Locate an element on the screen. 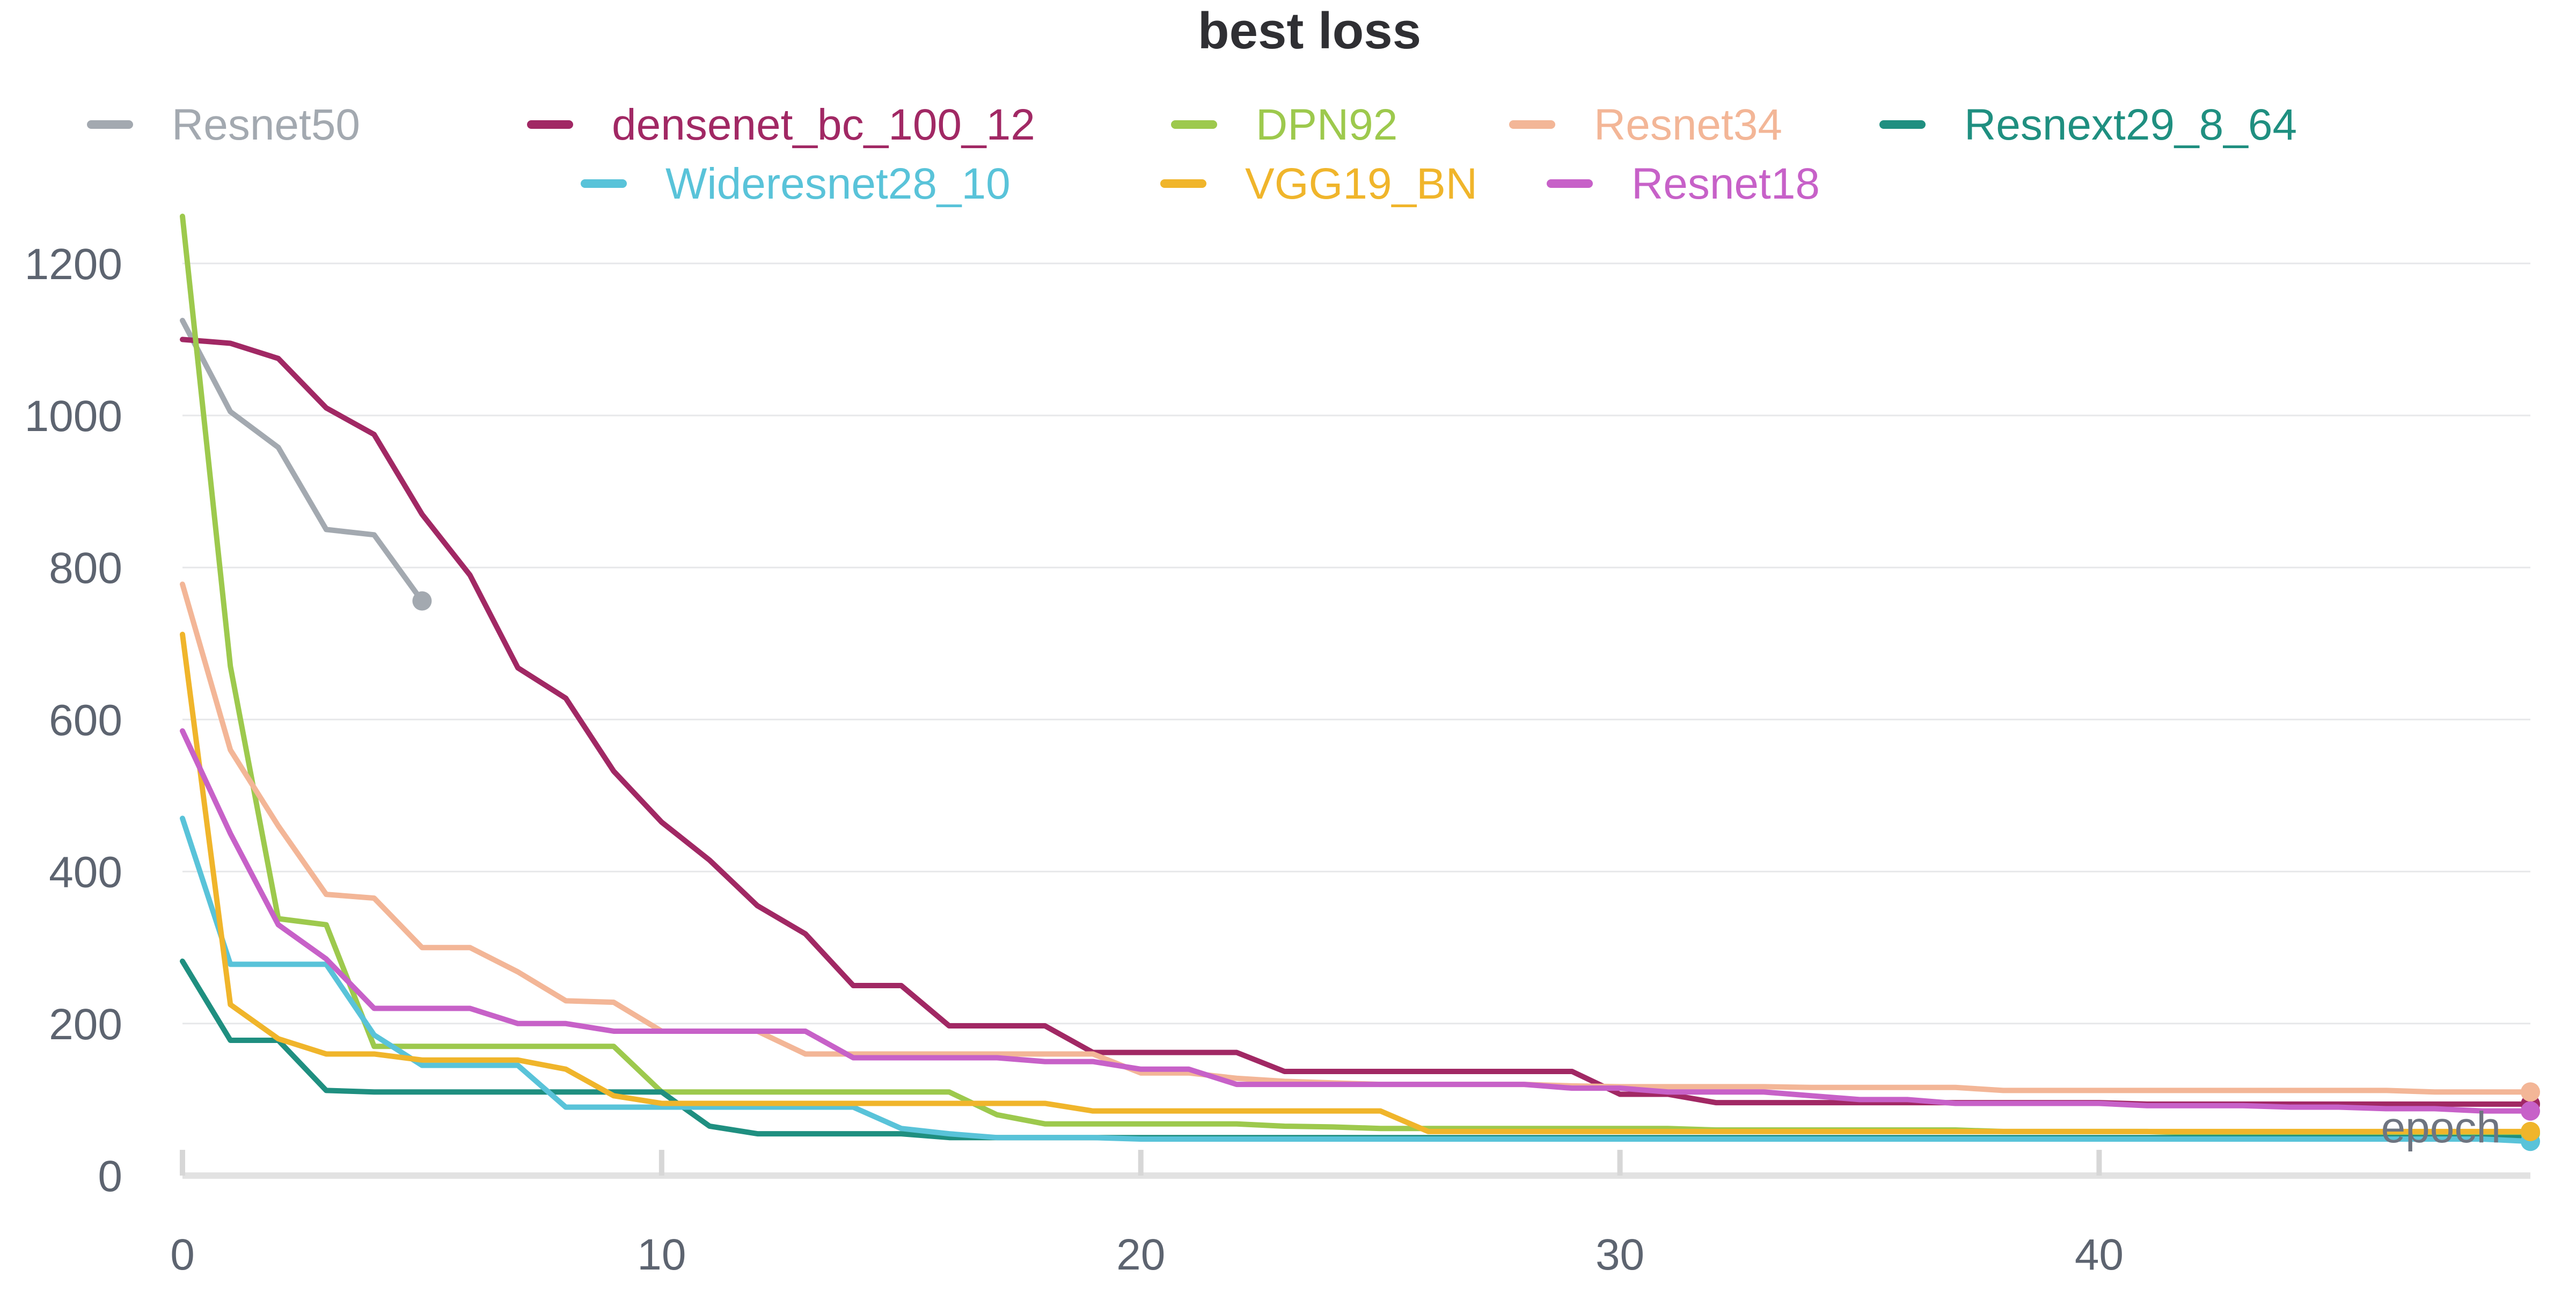  y-tick-label: 1000 is located at coordinates (73, 416).